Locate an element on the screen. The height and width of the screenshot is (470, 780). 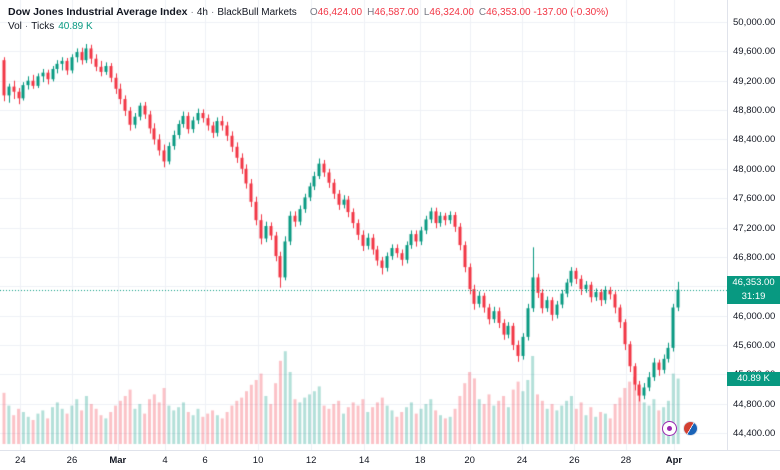
price-axis-label: 44,800.00 is located at coordinates (754, 404).